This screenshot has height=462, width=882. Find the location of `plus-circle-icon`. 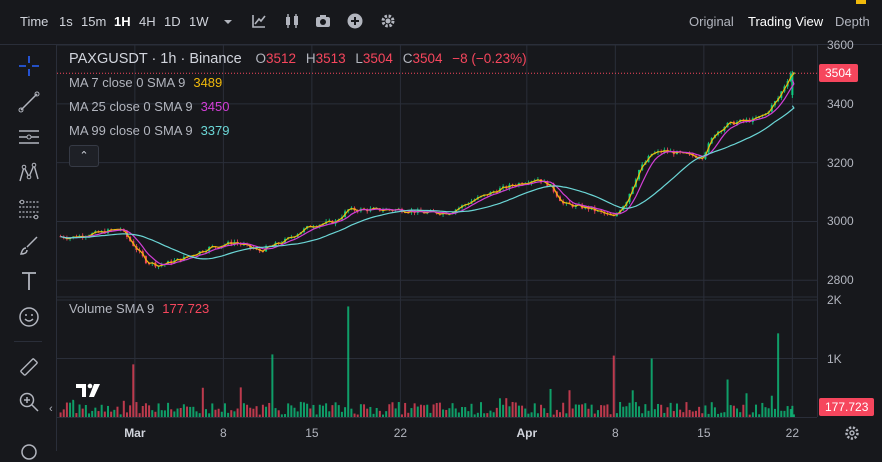

plus-circle-icon is located at coordinates (355, 21).